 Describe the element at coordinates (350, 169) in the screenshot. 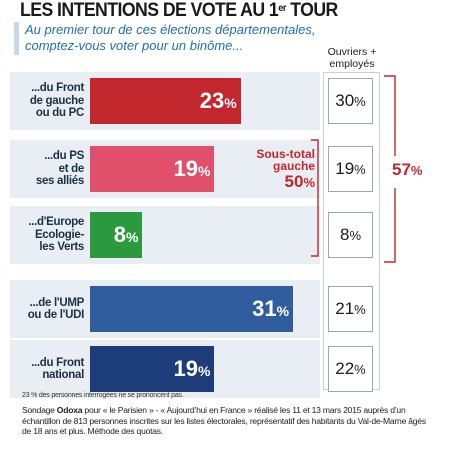

I see `ouvriers-value-box: 19%` at that location.